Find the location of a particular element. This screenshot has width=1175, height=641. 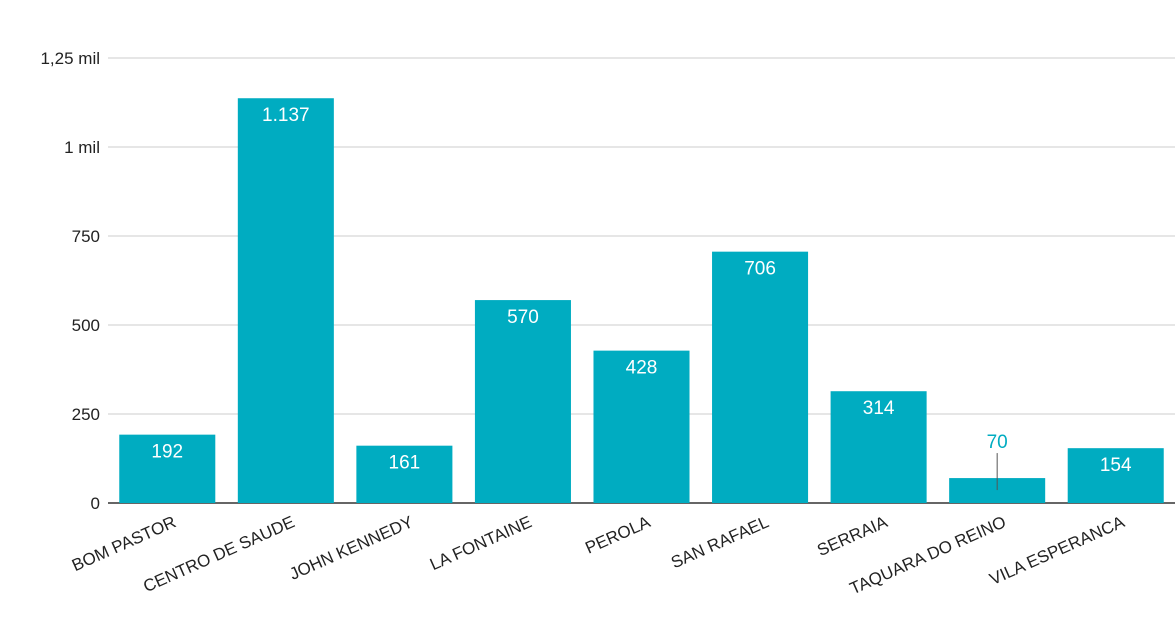

y-axis-tick-labels: 0 250 500 750 1 mil 1,25 mil is located at coordinates (70, 281).